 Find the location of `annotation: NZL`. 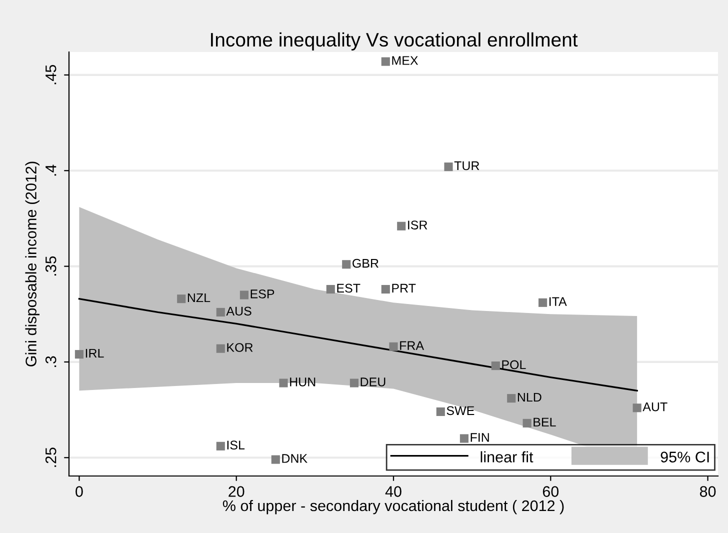

annotation: NZL is located at coordinates (199, 297).